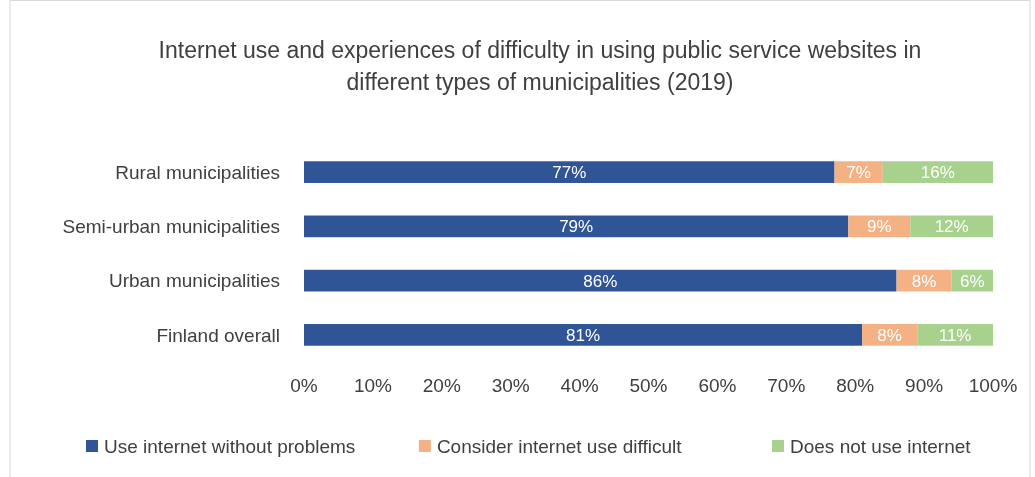 This screenshot has width=1035, height=477. Describe the element at coordinates (218, 335) in the screenshot. I see `y-tick-label: Finland overall` at that location.